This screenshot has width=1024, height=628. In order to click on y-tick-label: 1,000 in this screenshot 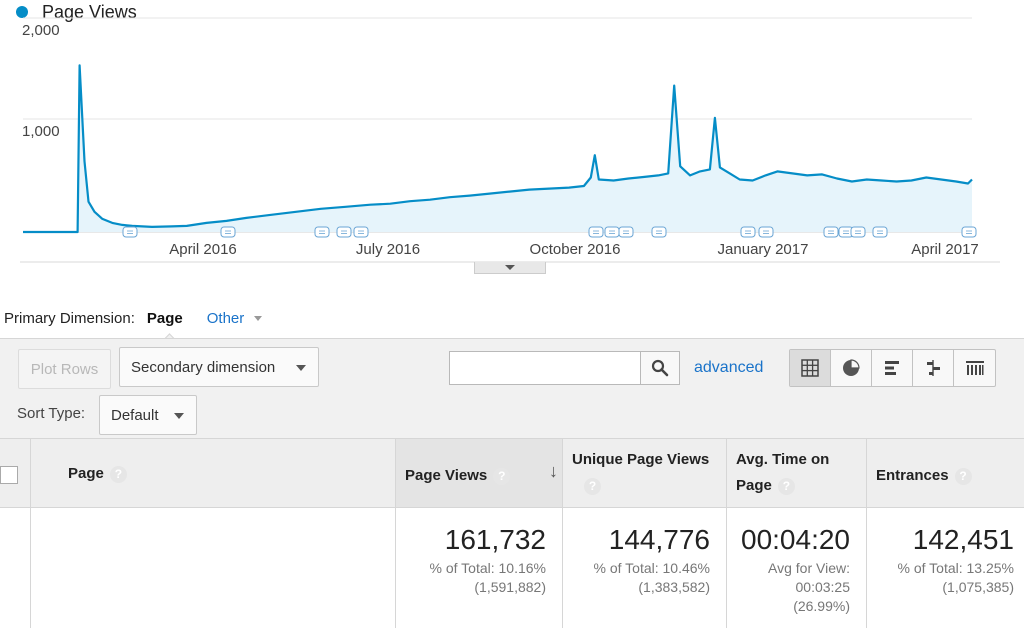, I will do `click(41, 131)`.